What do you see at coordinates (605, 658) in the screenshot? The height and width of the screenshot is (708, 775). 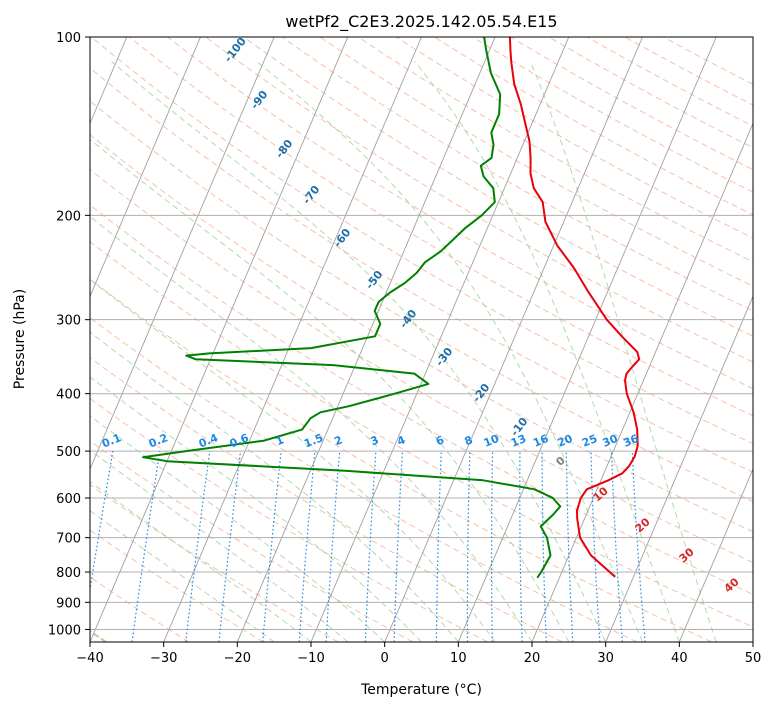 I see `x-tick-label: 30` at bounding box center [605, 658].